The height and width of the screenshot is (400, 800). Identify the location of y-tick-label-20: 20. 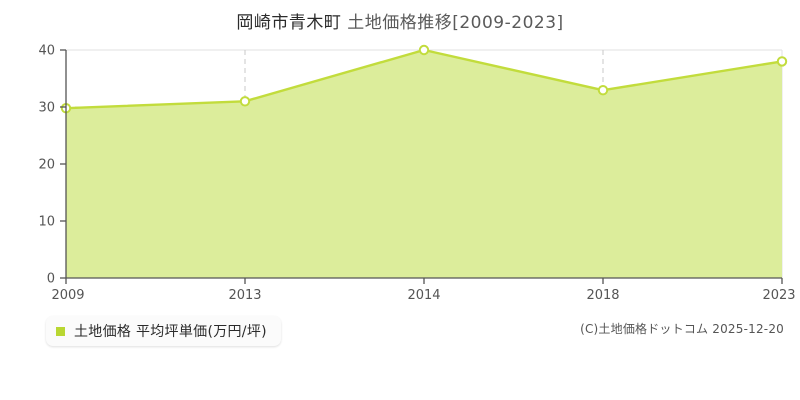
(46, 165).